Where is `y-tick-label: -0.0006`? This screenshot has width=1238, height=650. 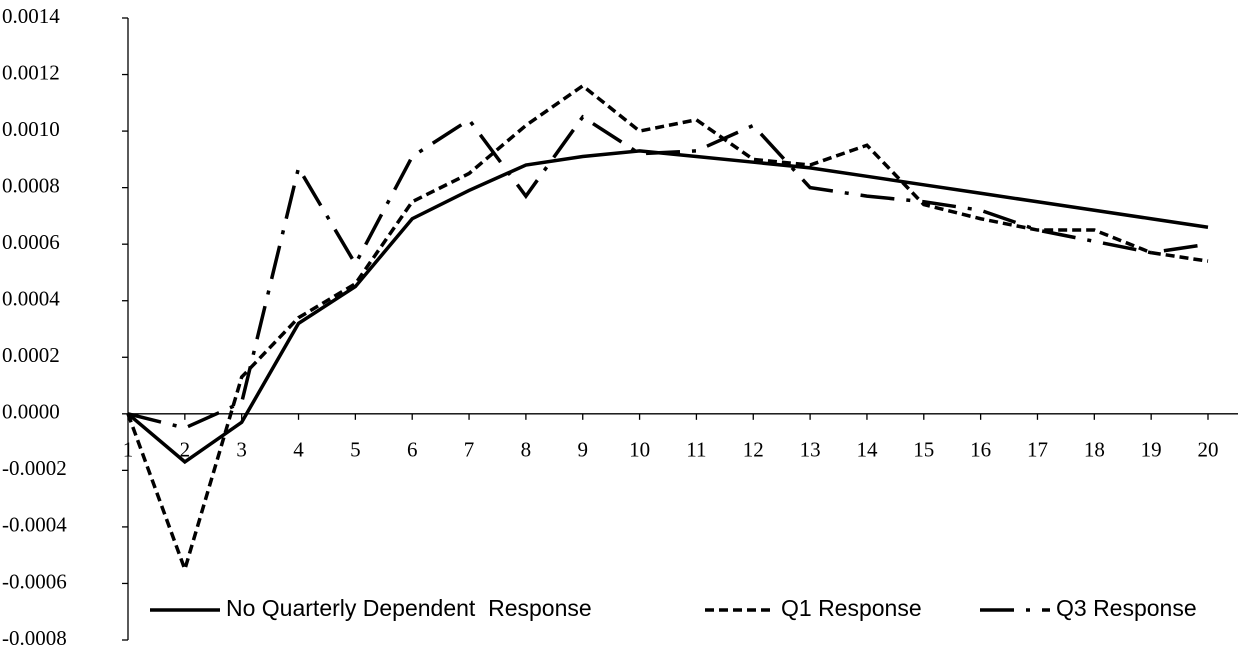
y-tick-label: -0.0006 is located at coordinates (34, 581).